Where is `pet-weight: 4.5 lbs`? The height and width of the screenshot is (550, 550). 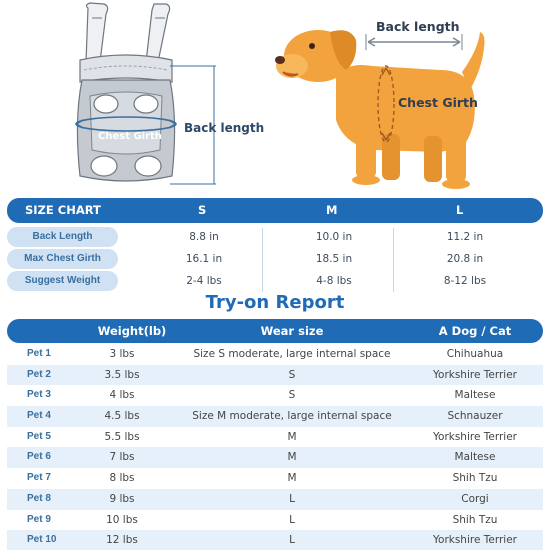 pet-weight: 4.5 lbs is located at coordinates (122, 416).